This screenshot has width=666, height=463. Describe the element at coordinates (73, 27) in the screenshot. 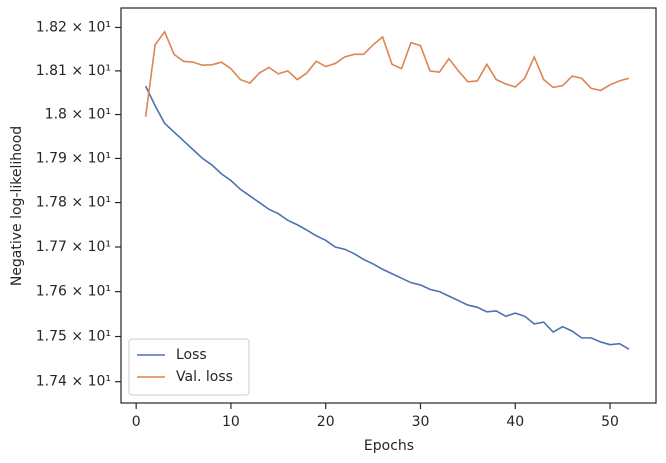

I see `y-tick-label: 1.82 × 10¹` at that location.